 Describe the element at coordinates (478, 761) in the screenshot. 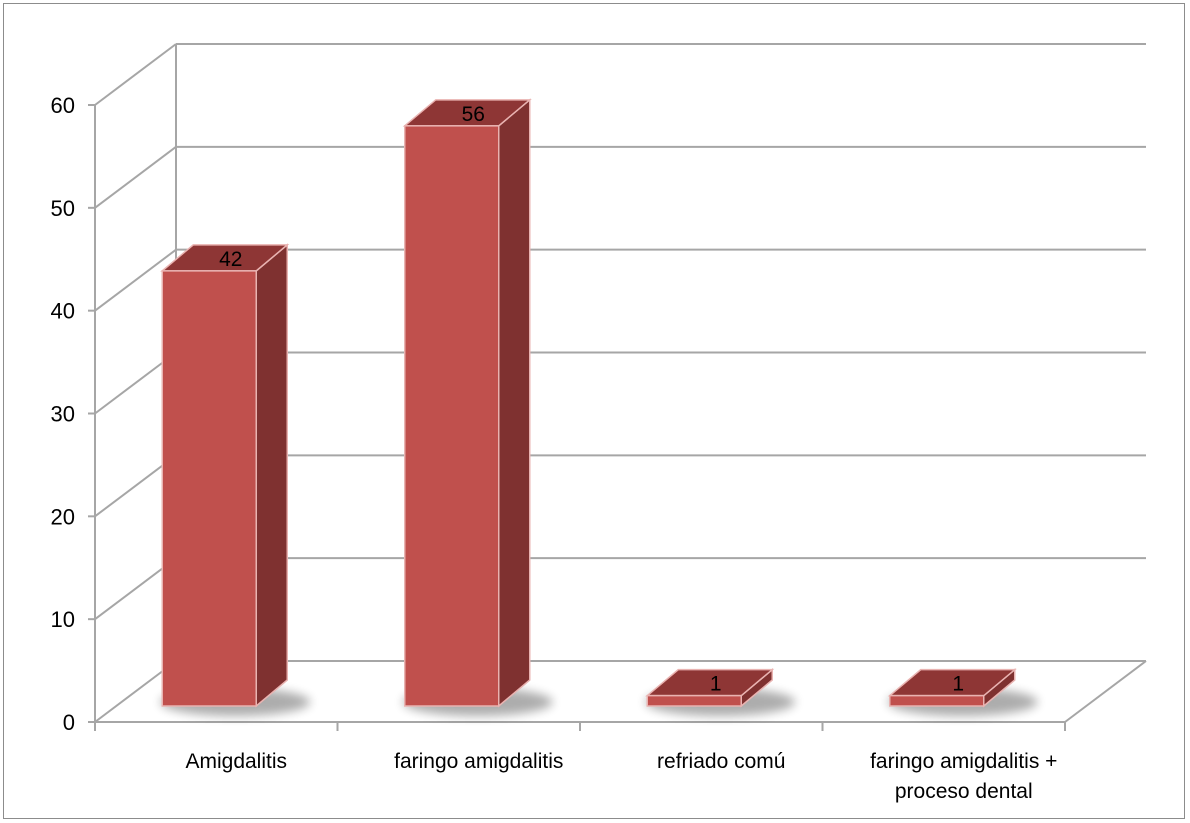

I see `x-category-label: faringo amigdalitis` at that location.